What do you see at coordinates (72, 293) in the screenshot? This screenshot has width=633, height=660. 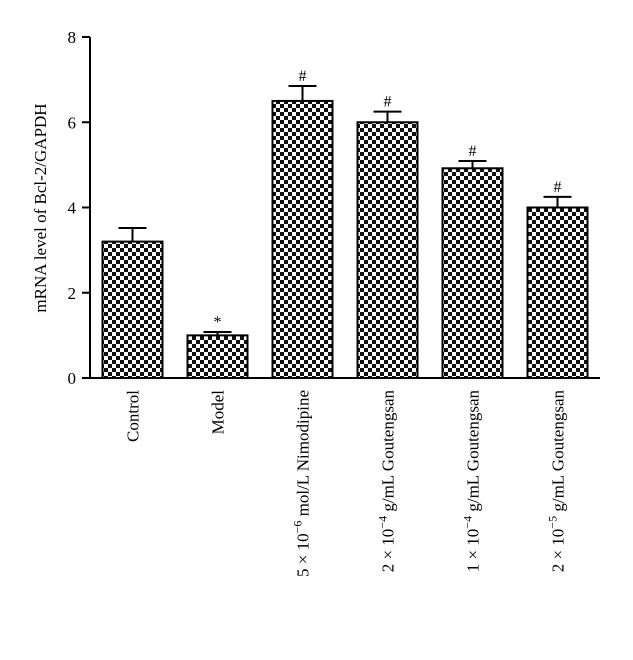 I see `y-tick-label: 2` at bounding box center [72, 293].